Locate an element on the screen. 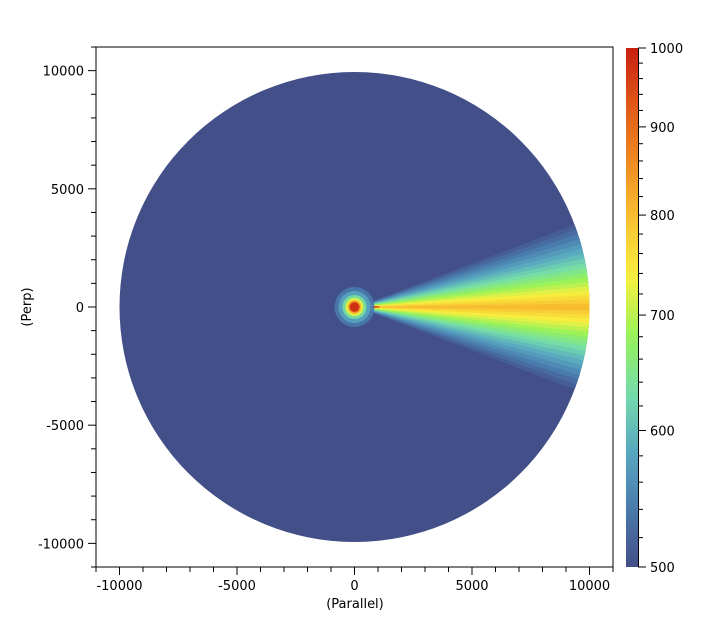 This screenshot has height=619, width=722. source-ring is located at coordinates (354, 307).